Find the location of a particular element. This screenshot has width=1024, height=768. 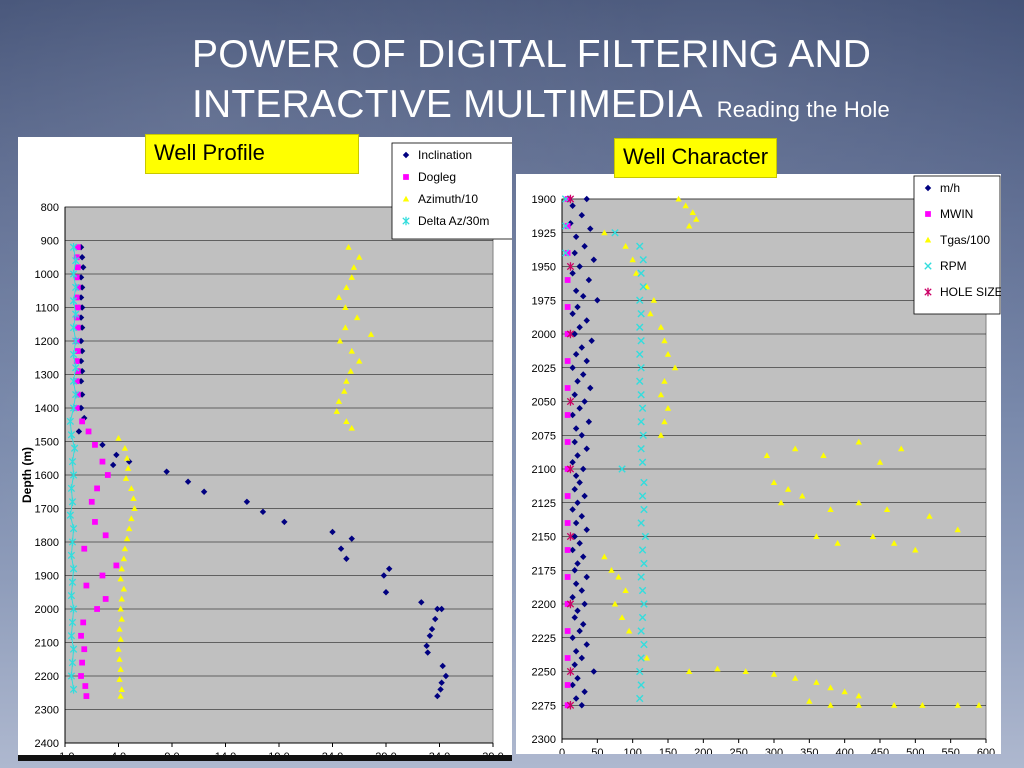

y-tick-label: 2300 is located at coordinates (544, 740).